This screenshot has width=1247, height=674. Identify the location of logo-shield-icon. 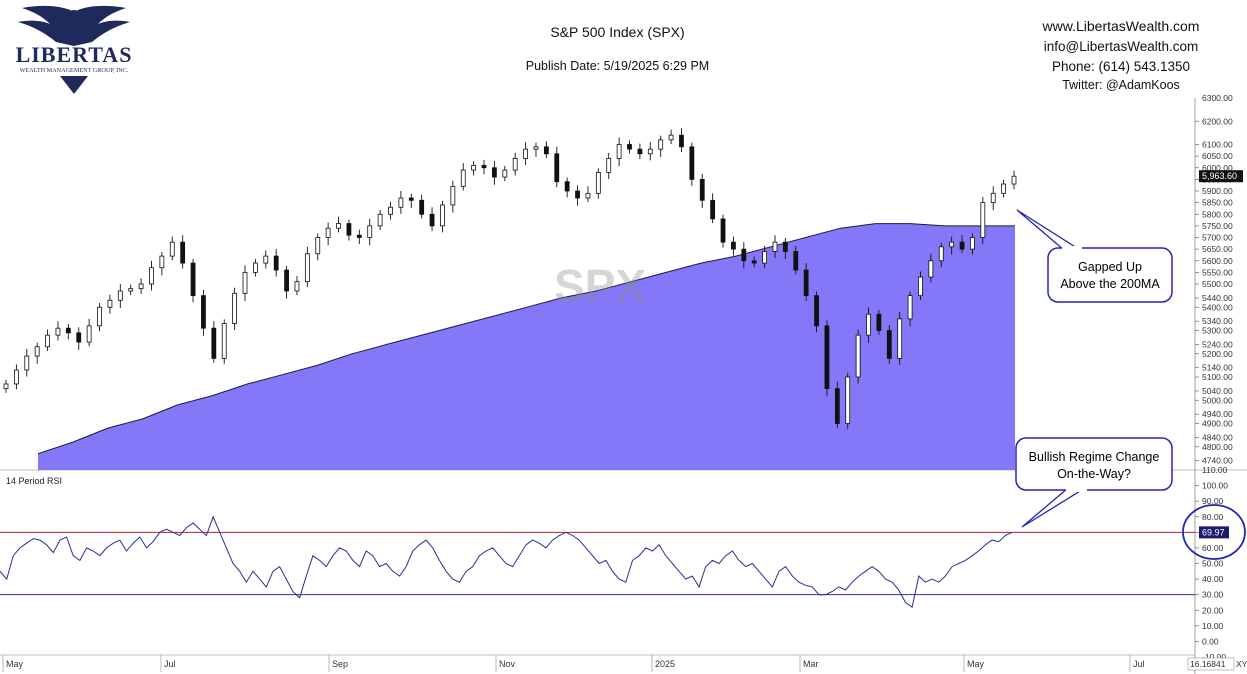
(74, 85).